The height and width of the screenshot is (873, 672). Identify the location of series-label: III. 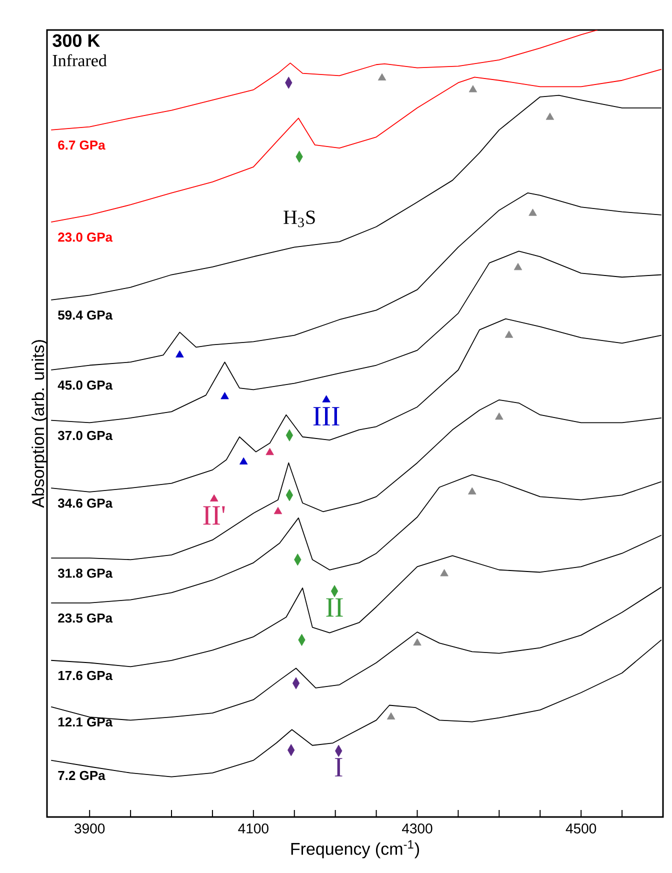
(326, 416).